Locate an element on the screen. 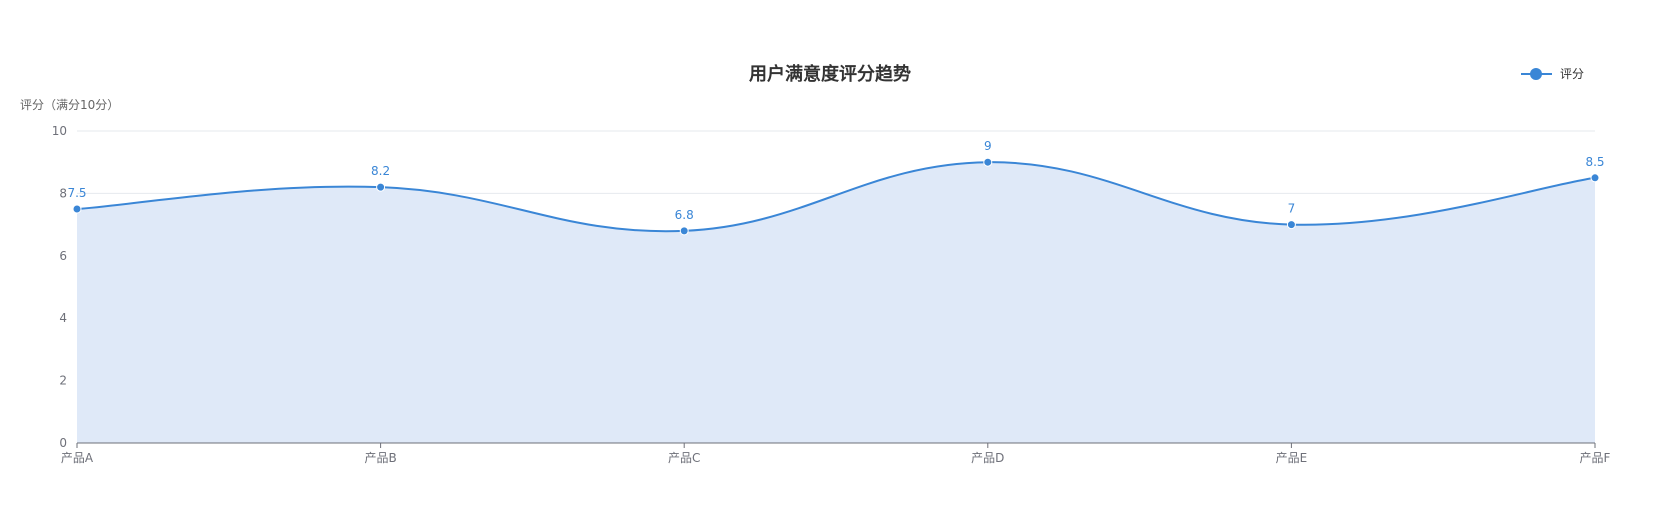  data-label: 8.5 is located at coordinates (1594, 162).